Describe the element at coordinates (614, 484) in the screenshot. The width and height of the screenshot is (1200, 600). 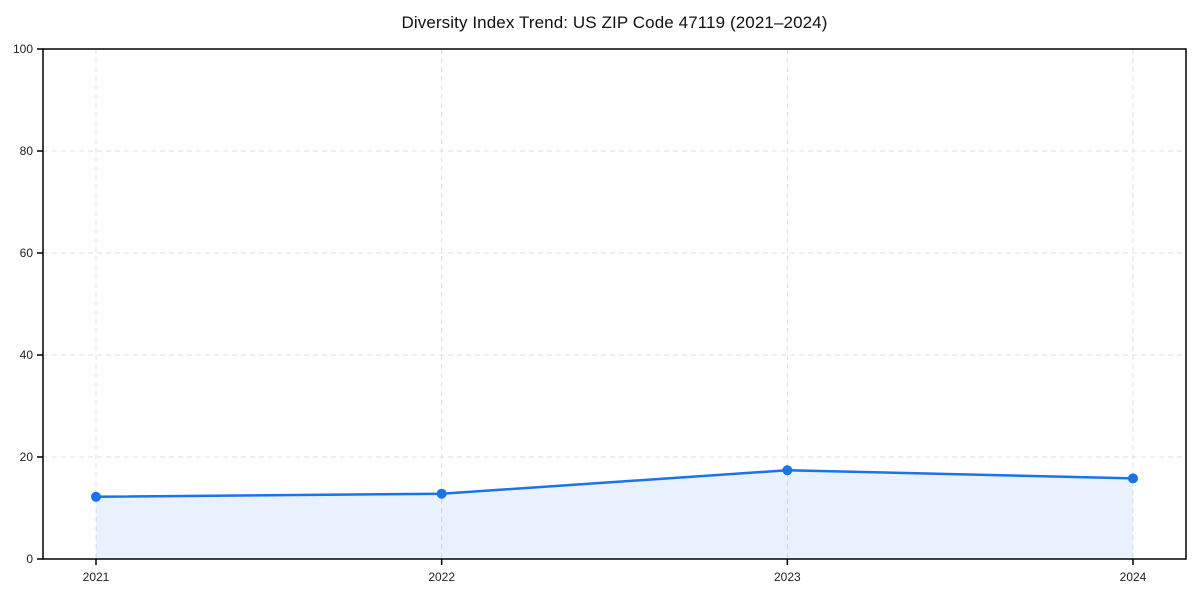
I see `trend-line` at that location.